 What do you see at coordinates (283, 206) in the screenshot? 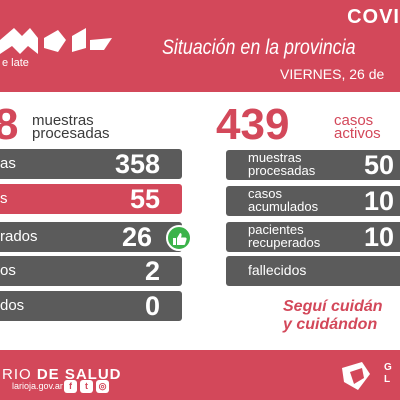
I see `row-label-line2: acumulados` at bounding box center [283, 206].